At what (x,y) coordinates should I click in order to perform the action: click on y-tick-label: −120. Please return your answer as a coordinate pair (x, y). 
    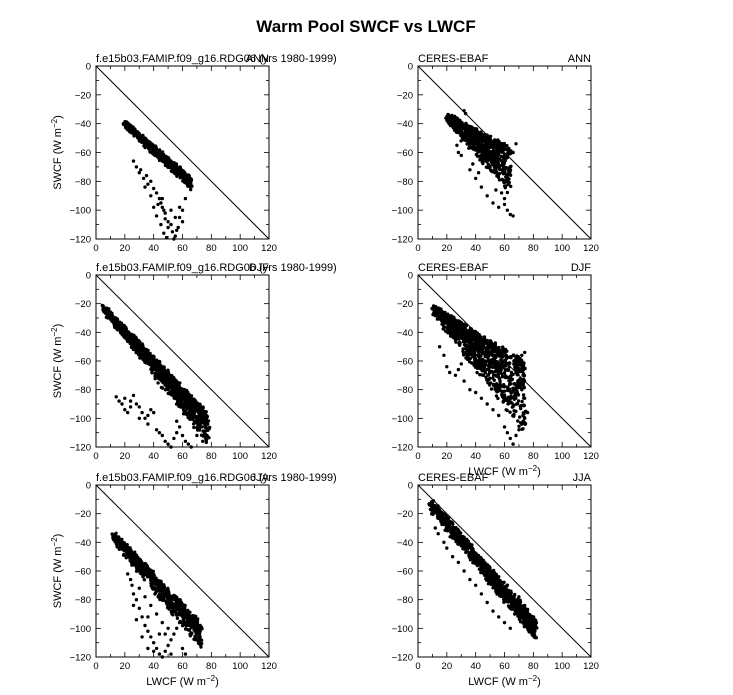
    Looking at the image, I should click on (402, 448).